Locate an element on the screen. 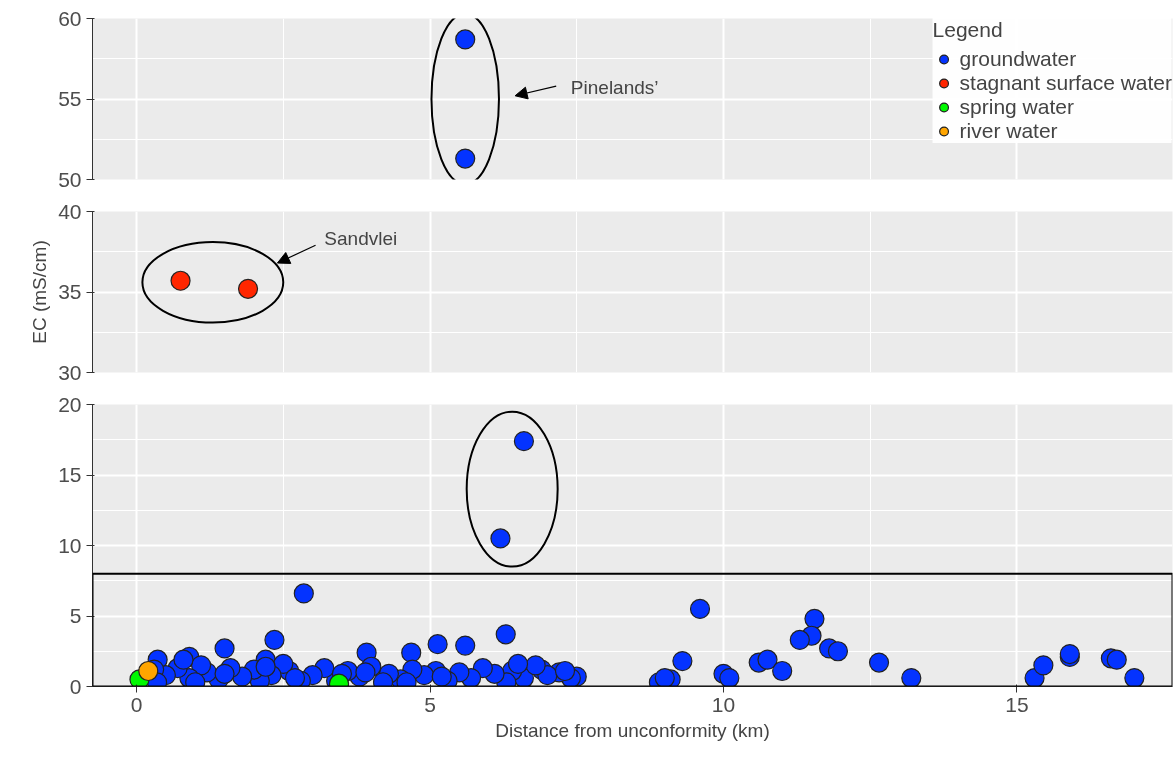 The width and height of the screenshot is (1176, 769). legend-label: stagnant surface water is located at coordinates (1065, 83).